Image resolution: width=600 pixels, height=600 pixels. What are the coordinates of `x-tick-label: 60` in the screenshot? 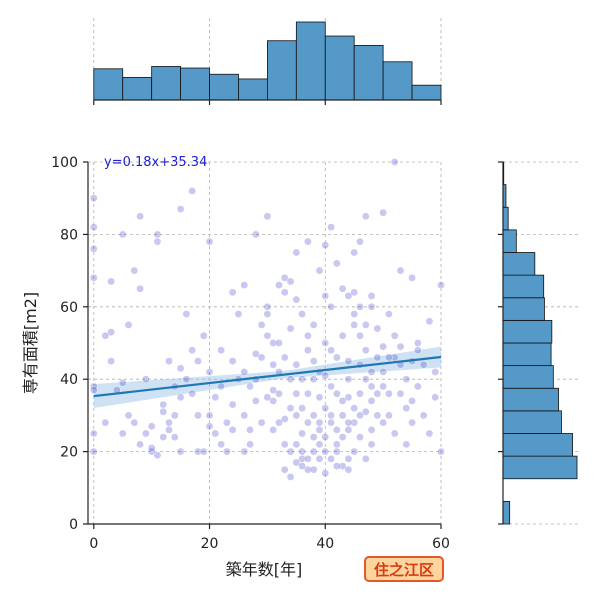 It's located at (441, 544).